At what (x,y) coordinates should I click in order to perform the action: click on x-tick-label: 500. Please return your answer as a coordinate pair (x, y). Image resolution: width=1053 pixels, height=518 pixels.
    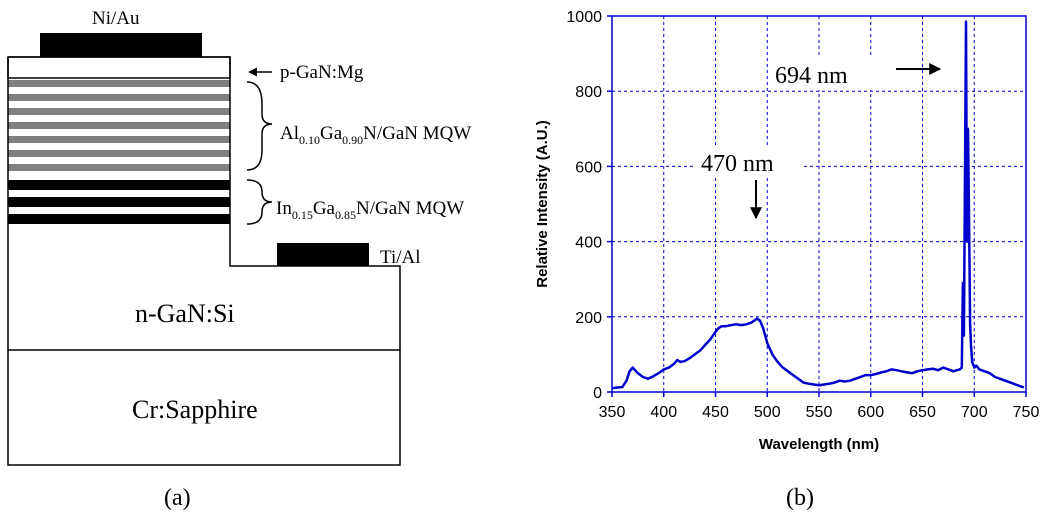
    Looking at the image, I should click on (767, 412).